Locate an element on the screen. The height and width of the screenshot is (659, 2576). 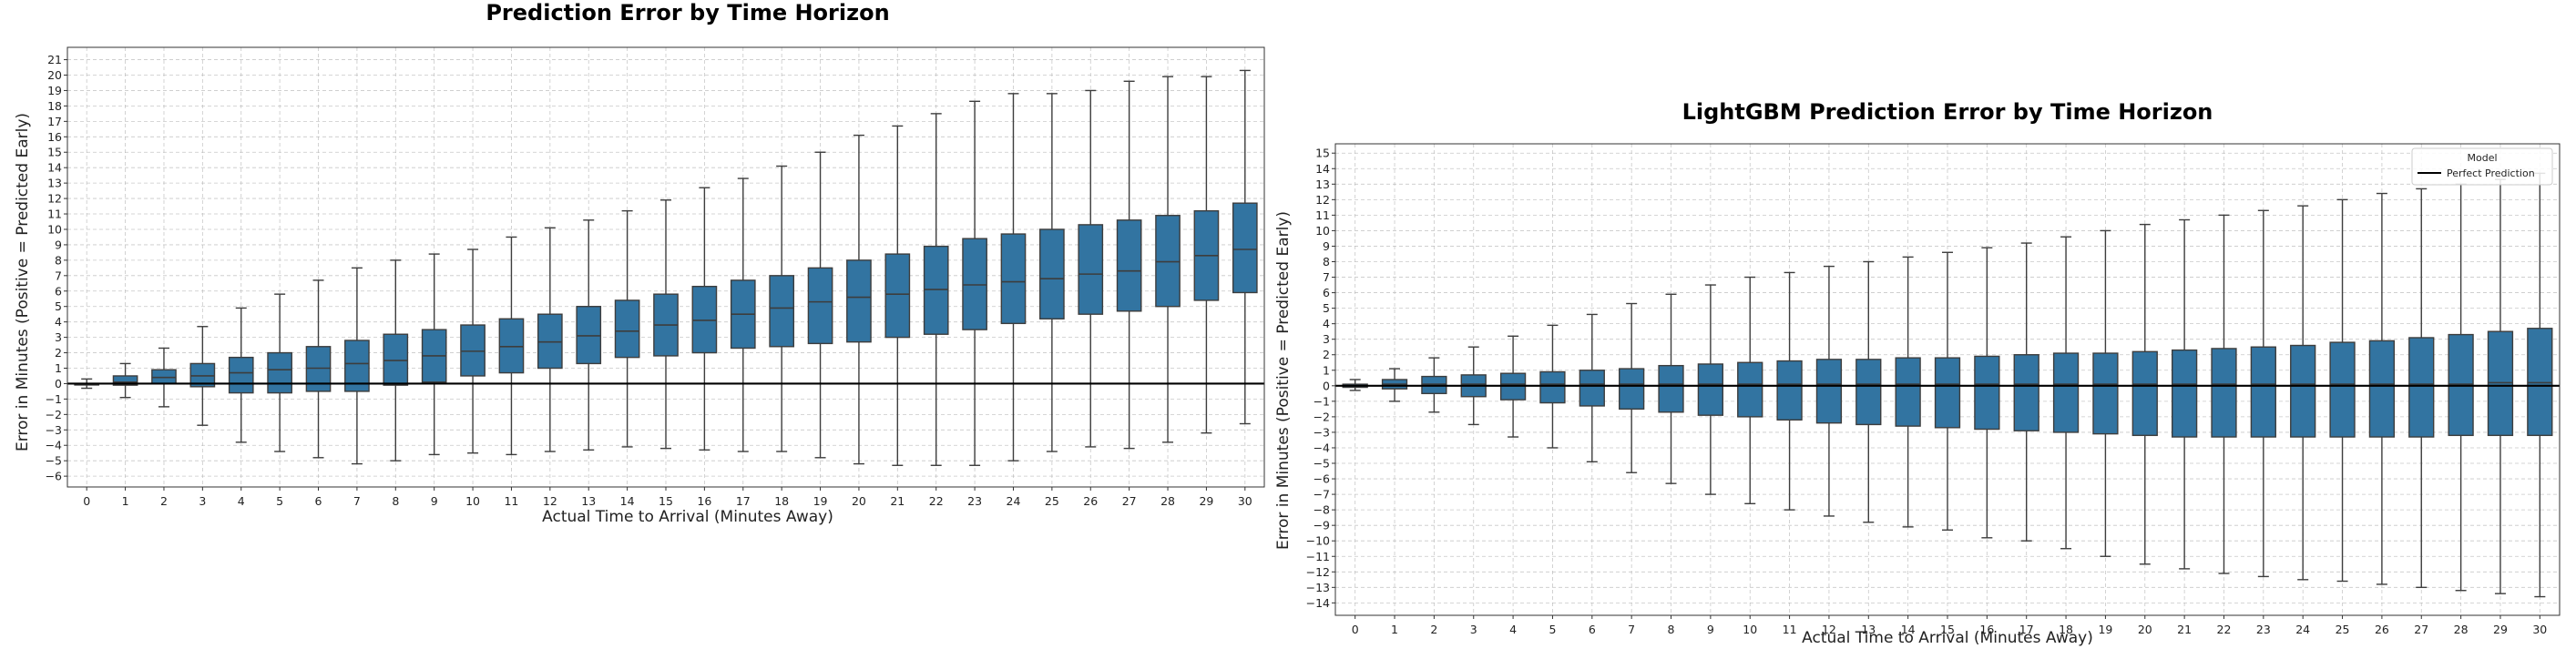
legend: Model Perfect Prediction is located at coordinates (2482, 166).